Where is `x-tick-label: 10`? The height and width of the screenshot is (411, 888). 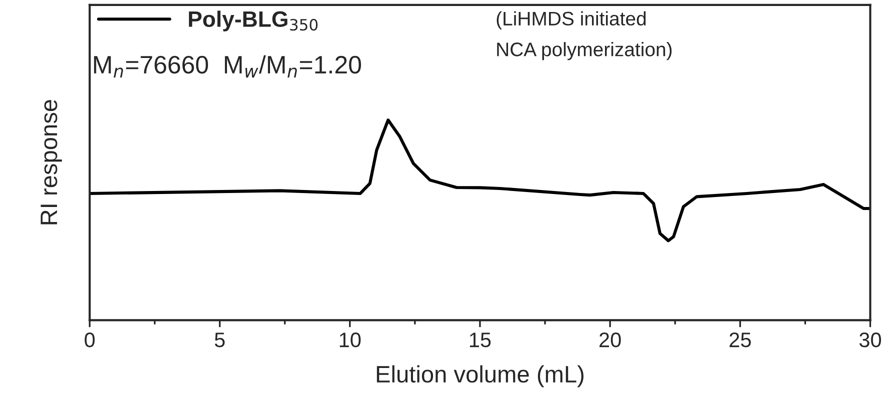 x-tick-label: 10 is located at coordinates (350, 340).